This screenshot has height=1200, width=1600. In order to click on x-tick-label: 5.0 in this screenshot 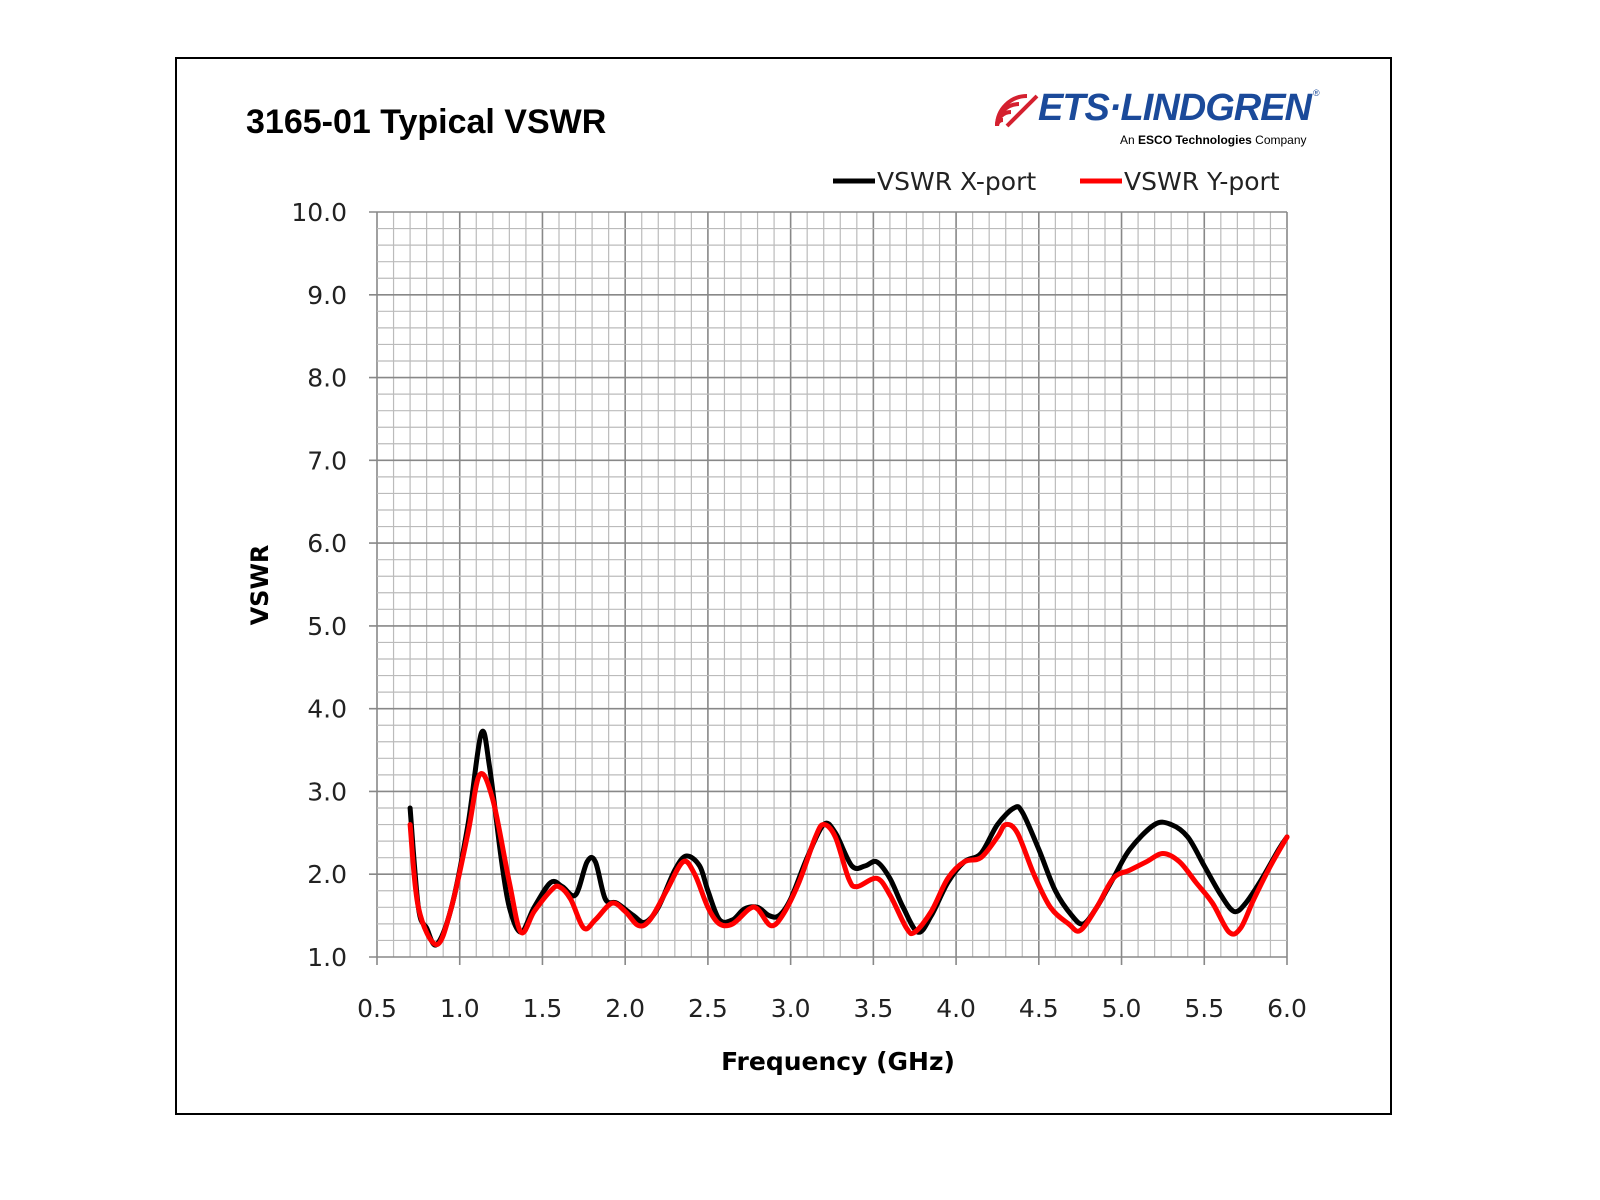, I will do `click(1122, 1008)`.